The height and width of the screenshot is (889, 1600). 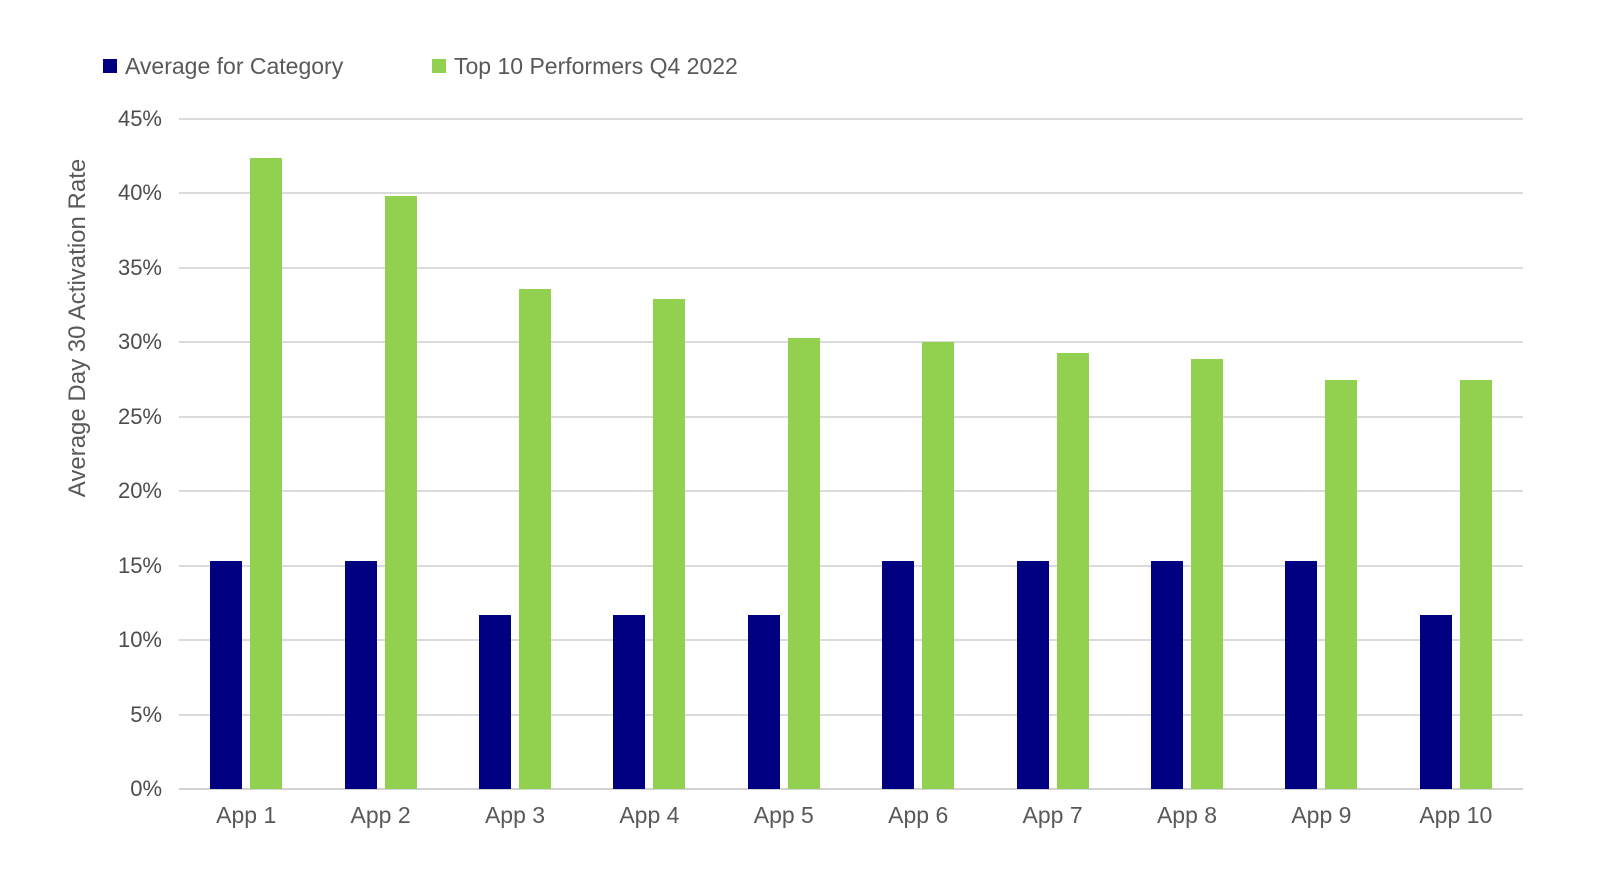 I want to click on x-category-label-app-8: App 8, so click(x=1187, y=815).